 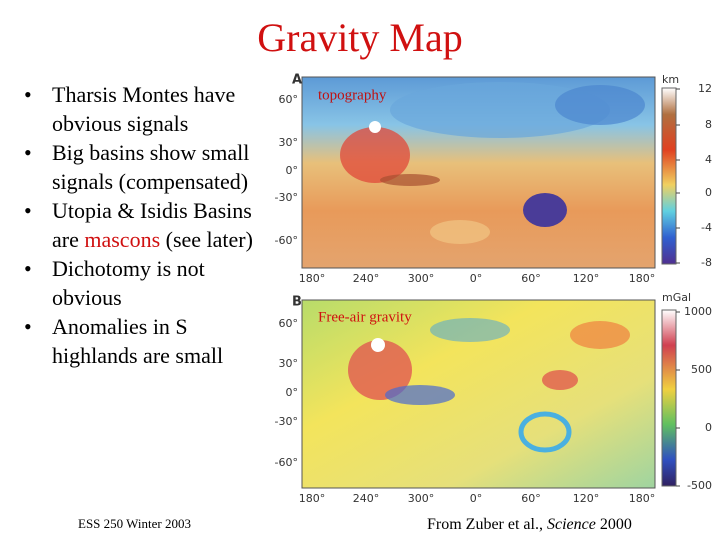 What do you see at coordinates (670, 79) in the screenshot?
I see `colorbar-unit: km` at bounding box center [670, 79].